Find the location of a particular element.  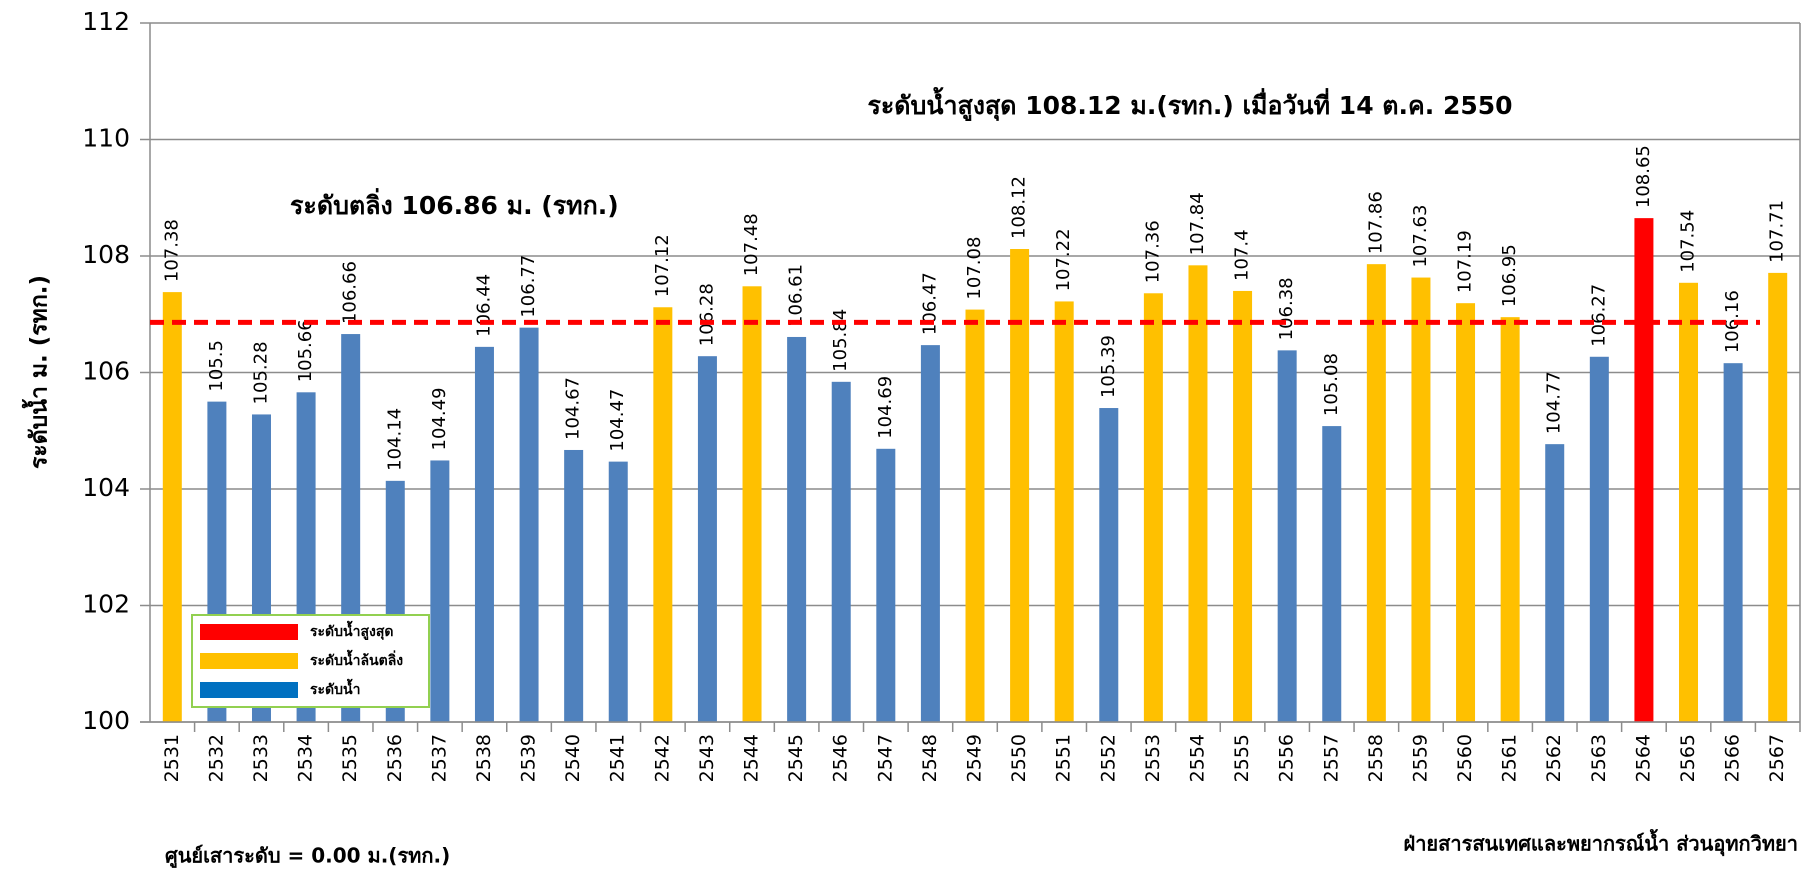

x-tick-label: 2562 is located at coordinates (1554, 758).